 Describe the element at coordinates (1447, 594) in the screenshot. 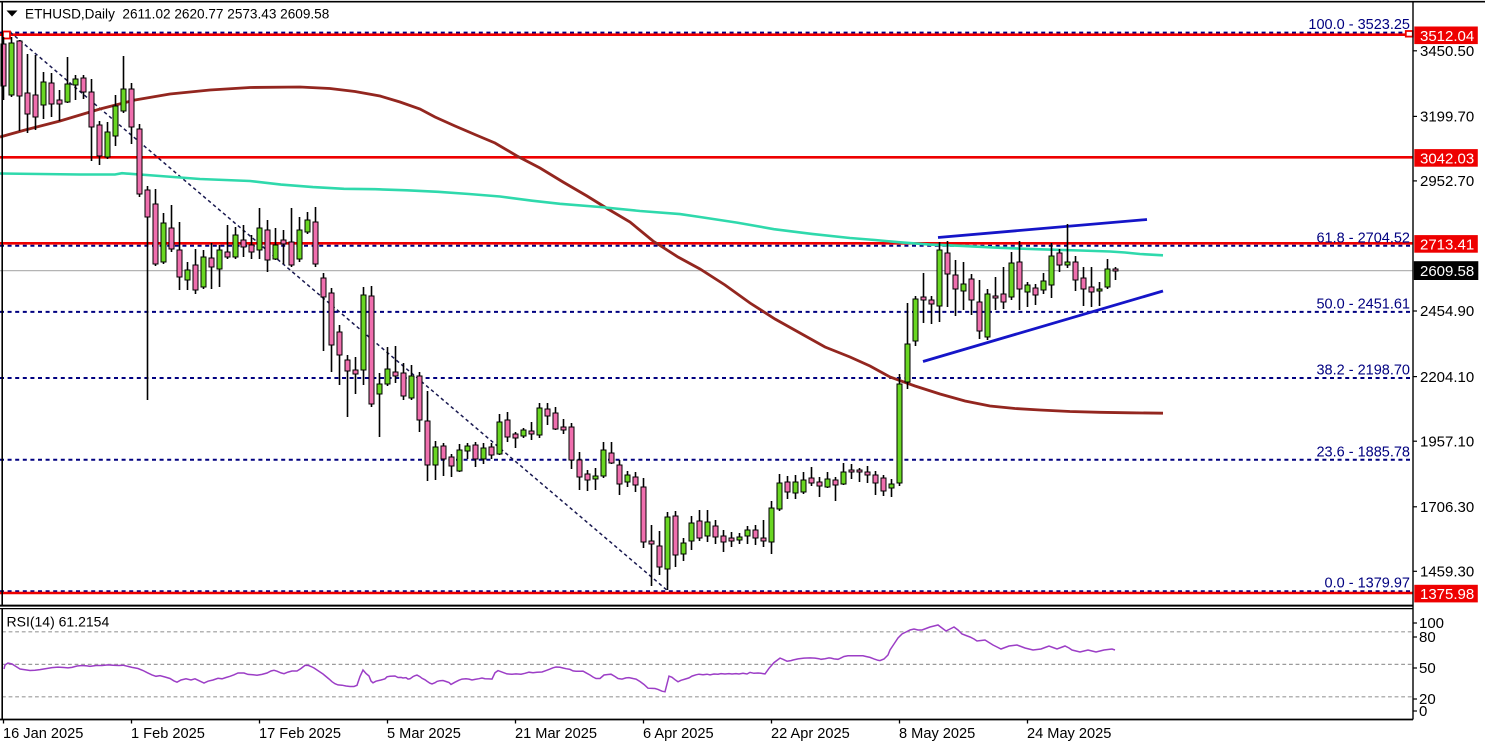

I see `svg-text: 1375.98` at that location.